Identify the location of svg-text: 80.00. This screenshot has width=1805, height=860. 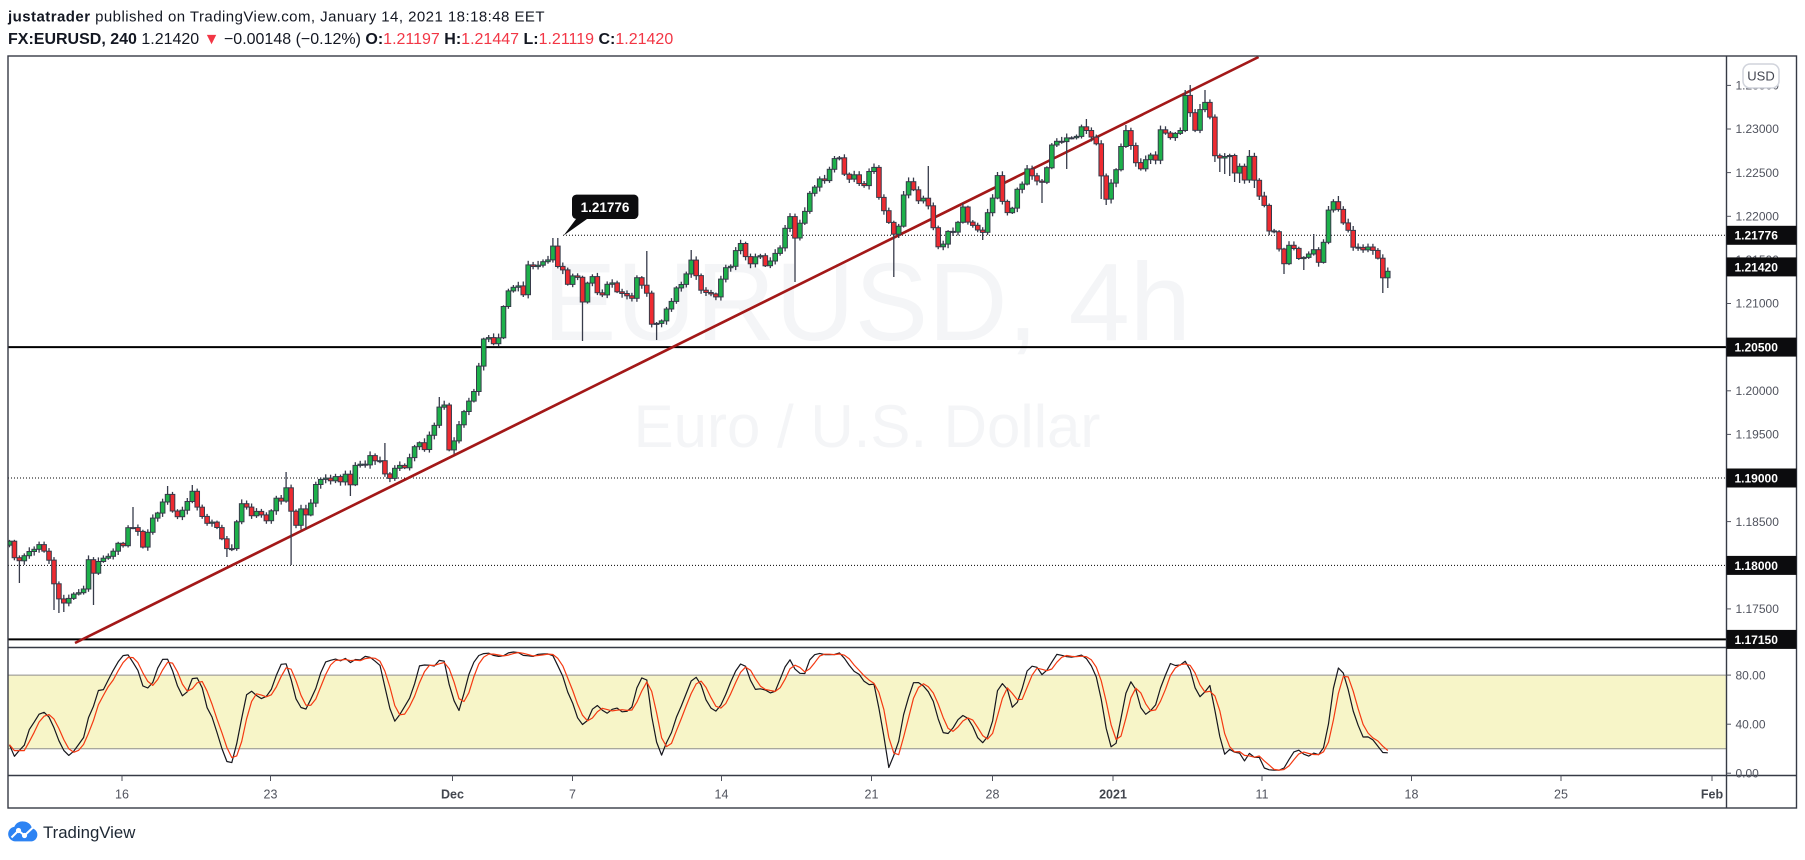
(1751, 675).